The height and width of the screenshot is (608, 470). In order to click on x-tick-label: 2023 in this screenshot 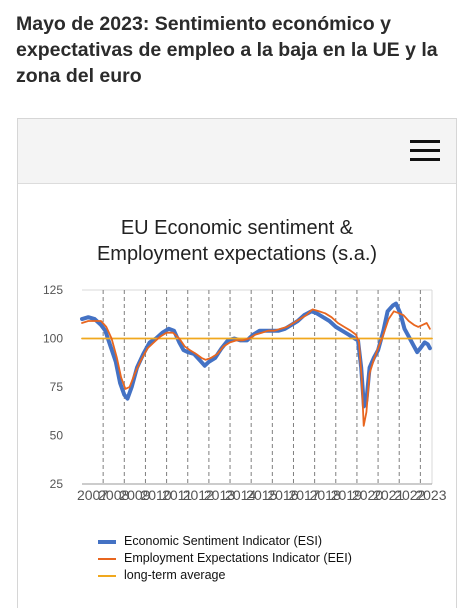, I will do `click(430, 495)`.